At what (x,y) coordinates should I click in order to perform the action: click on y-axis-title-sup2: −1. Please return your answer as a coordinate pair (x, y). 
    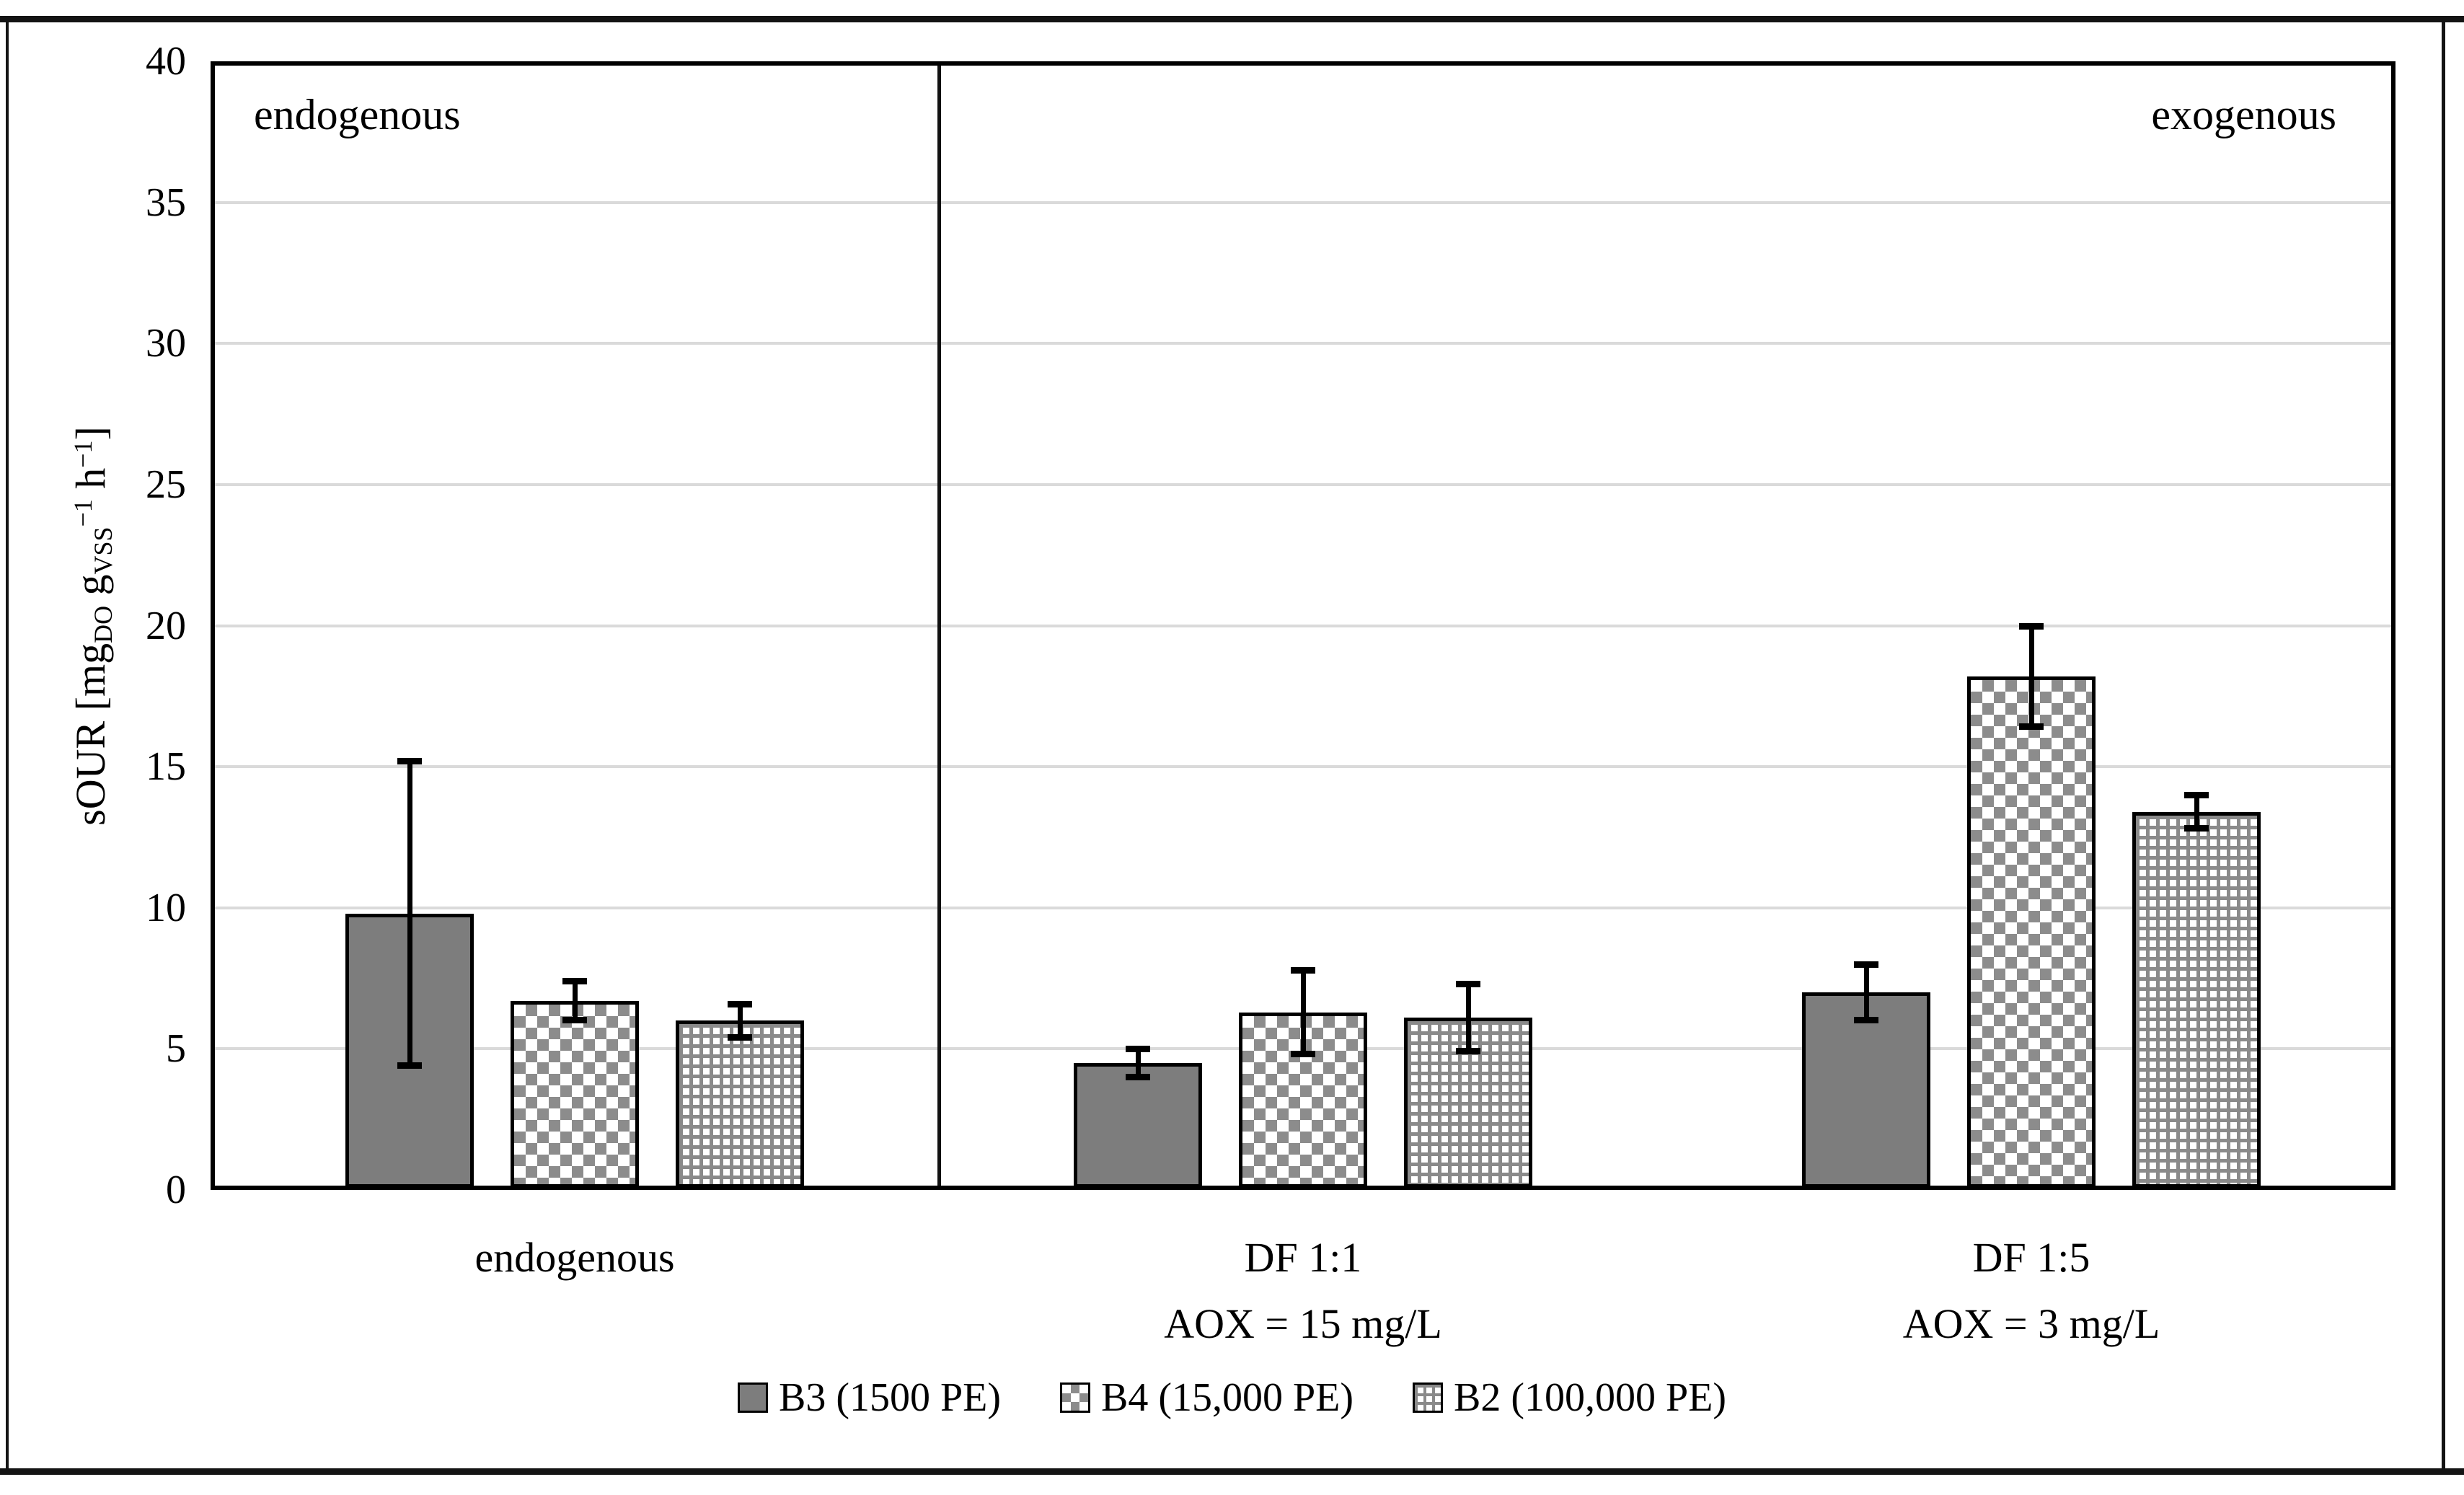
    Looking at the image, I should click on (83, 454).